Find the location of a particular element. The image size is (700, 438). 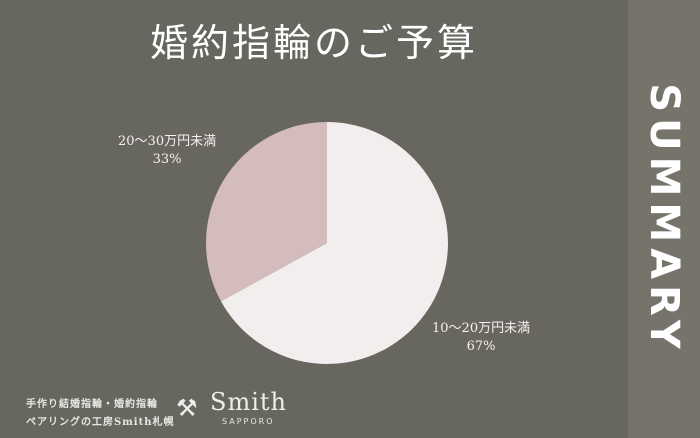

slice-value: 67% is located at coordinates (481, 346).